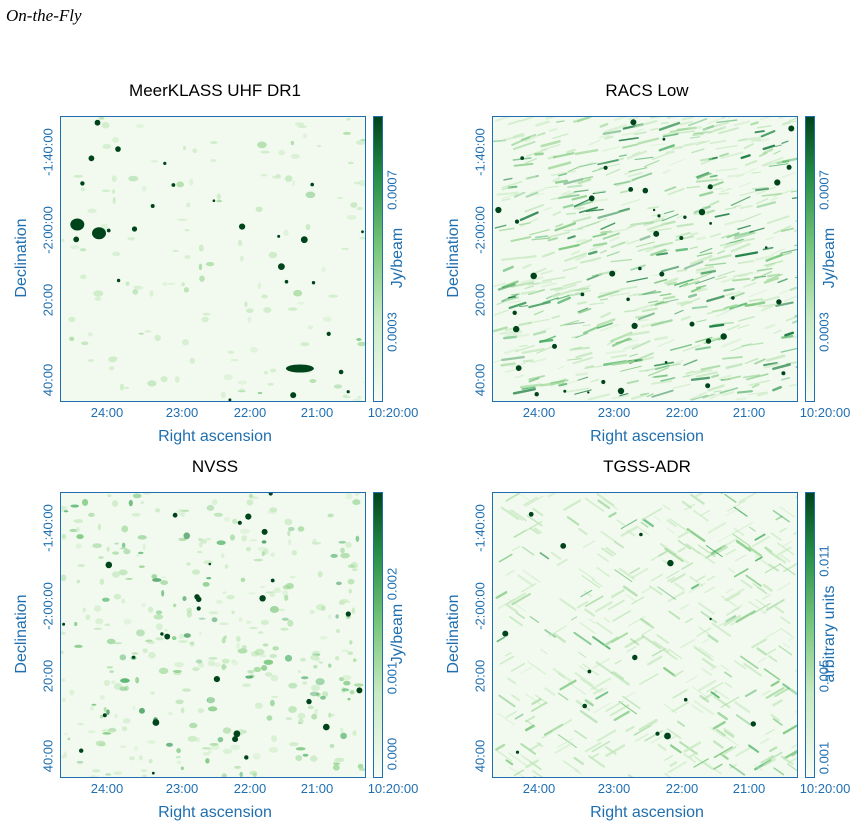  I want to click on panel-title: MeerKLASS UHF DR1, so click(215, 90).